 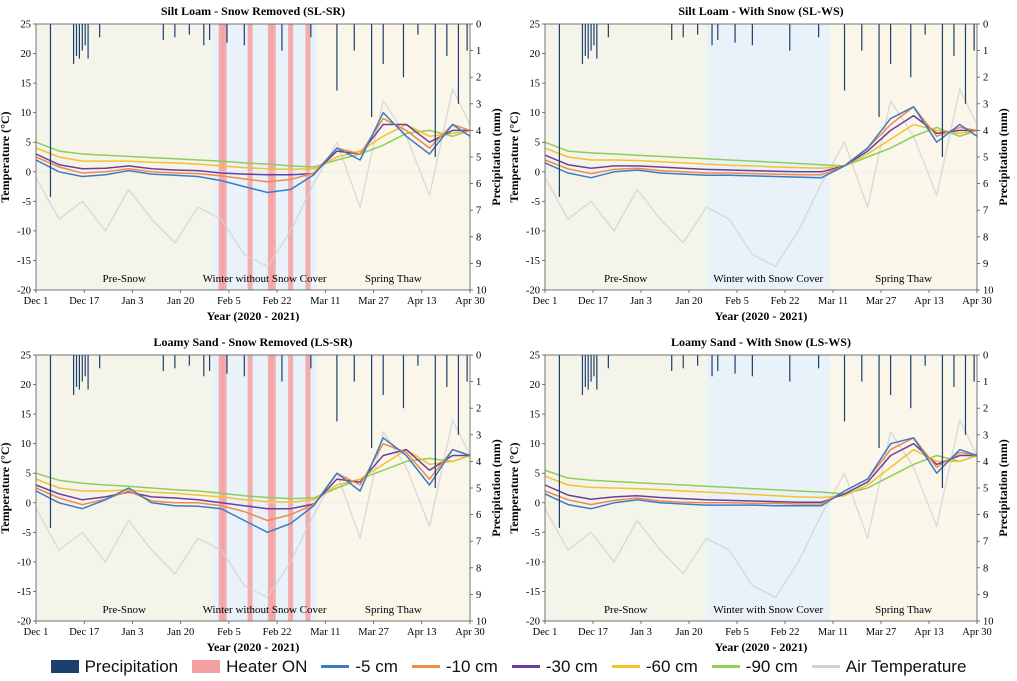 What do you see at coordinates (881, 632) in the screenshot?
I see `x-tick-label: Mar 27` at bounding box center [881, 632].